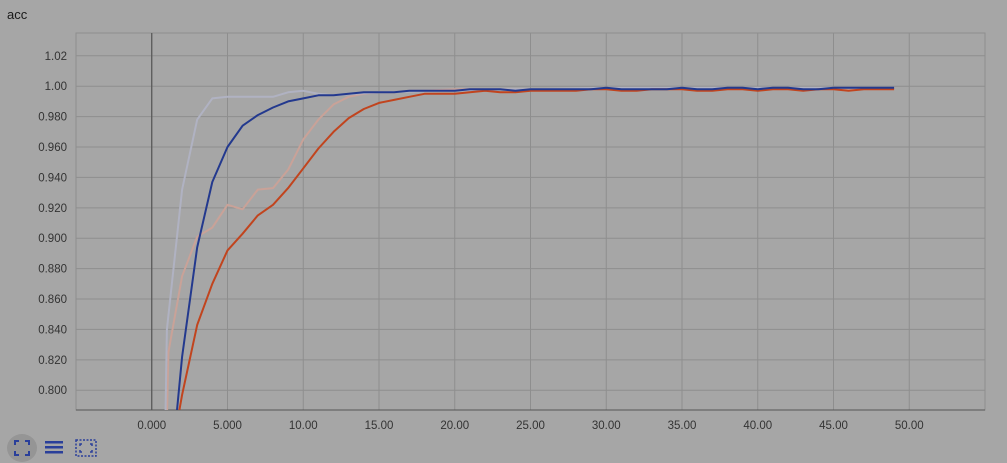  Describe the element at coordinates (52, 391) in the screenshot. I see `y-tick-label: 0.800` at that location.